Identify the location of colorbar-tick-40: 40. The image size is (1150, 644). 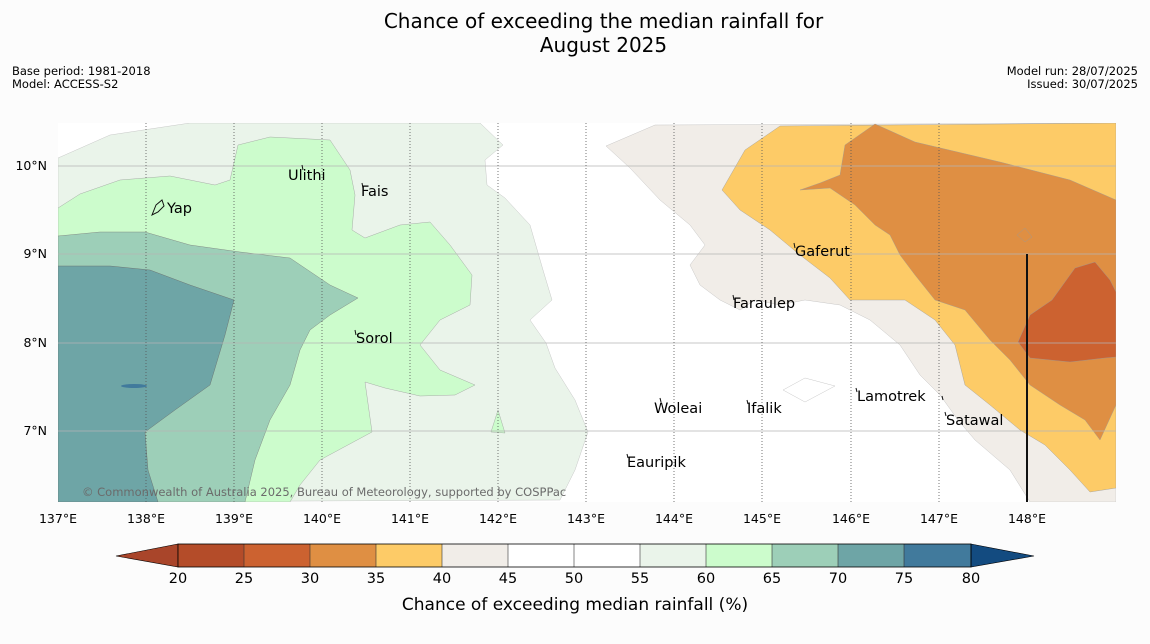
(442, 579).